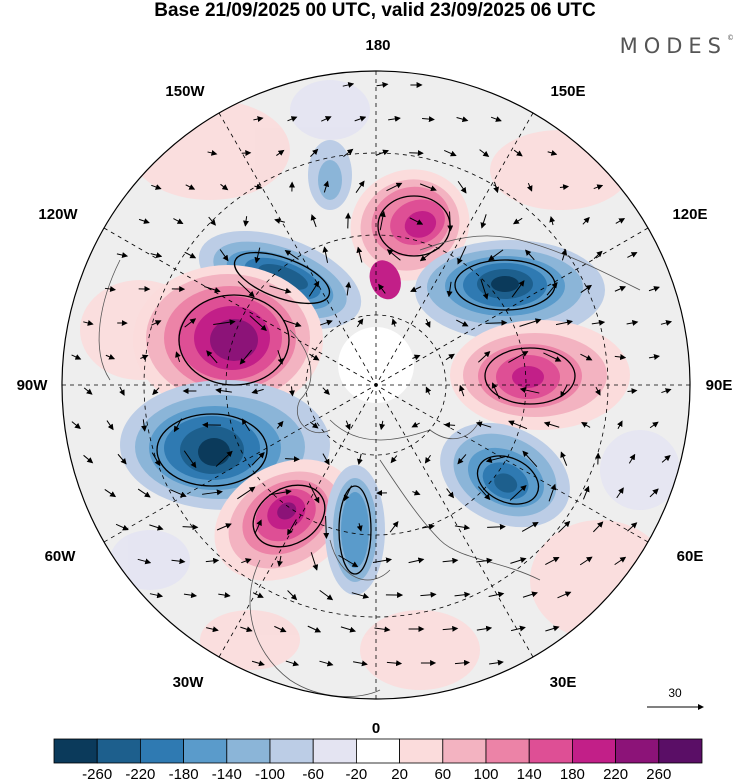 This screenshot has height=783, width=750. Describe the element at coordinates (529, 774) in the screenshot. I see `colorbar-tick-label: 140` at that location.